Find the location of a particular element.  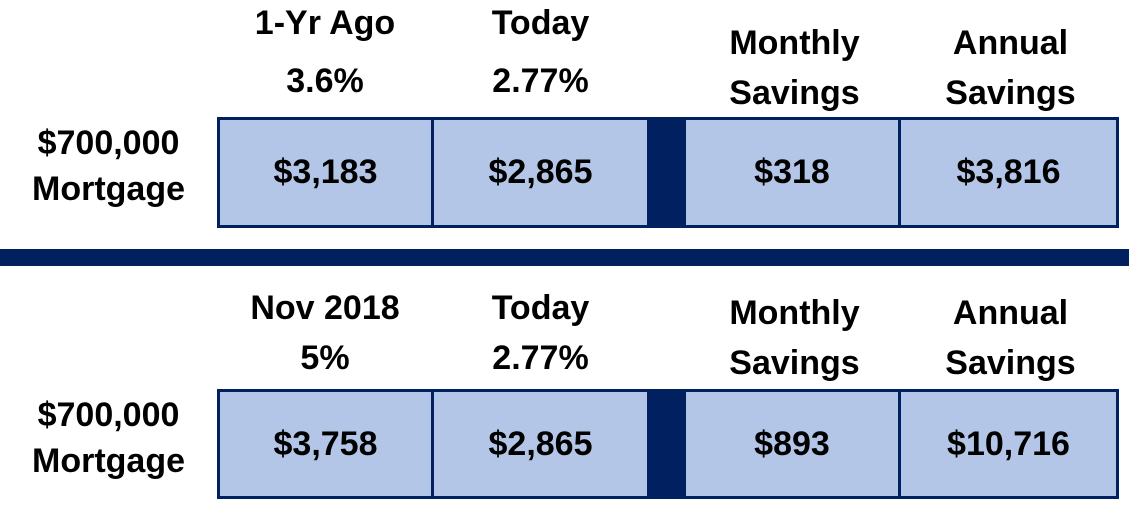

column-header-1yr-ago: 1-Yr Ago 3.6% is located at coordinates (325, 55).